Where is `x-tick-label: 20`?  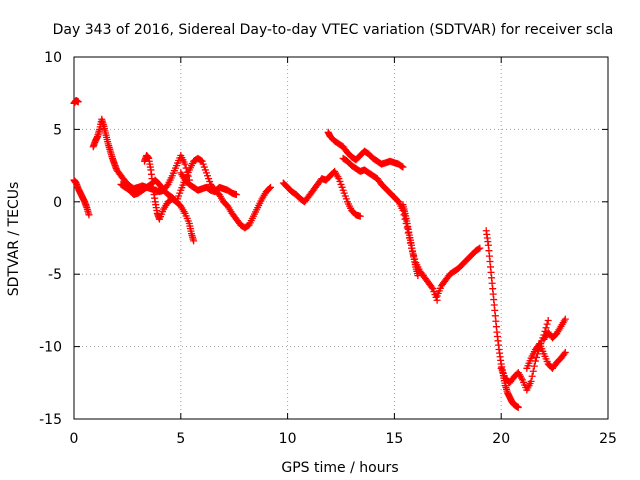 x-tick-label: 20 is located at coordinates (501, 439).